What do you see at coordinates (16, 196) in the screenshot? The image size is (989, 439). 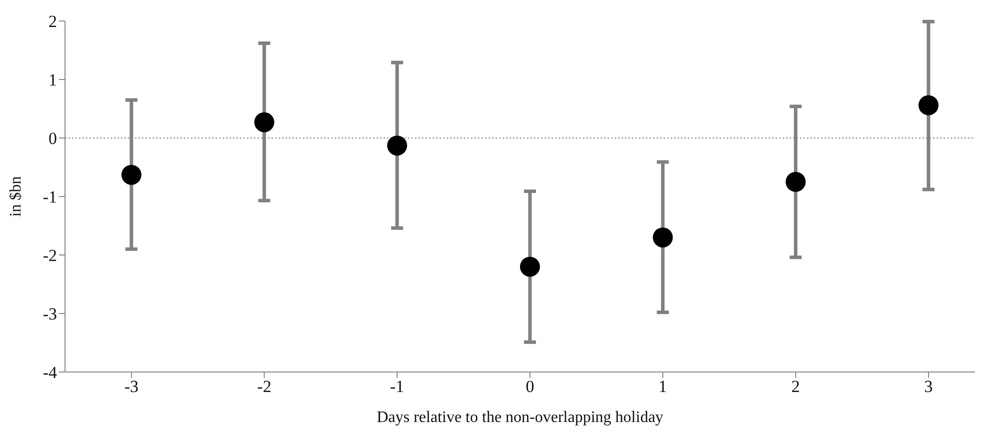 I see `y-axis-title: in $bn` at bounding box center [16, 196].